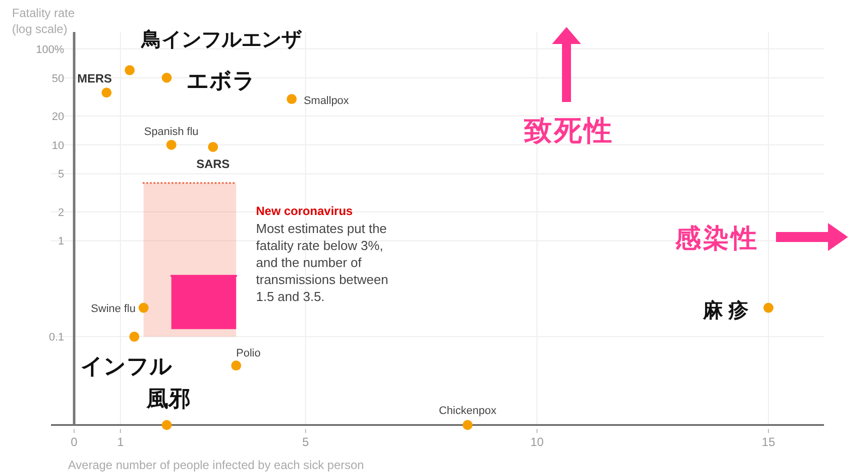 This screenshot has width=848, height=475. What do you see at coordinates (216, 465) in the screenshot?
I see `x-axis-title: Average number of people infected by each sick person` at bounding box center [216, 465].